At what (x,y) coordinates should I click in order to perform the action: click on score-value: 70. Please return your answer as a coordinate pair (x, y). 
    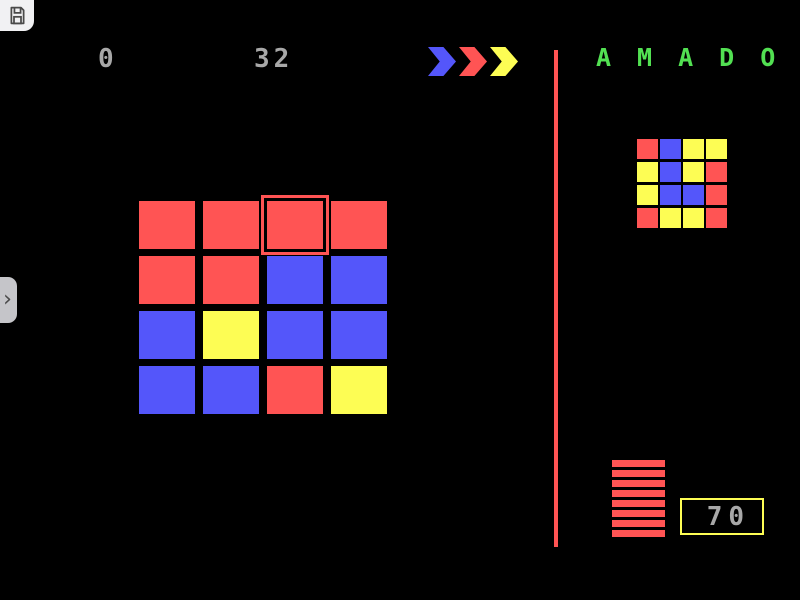
    Looking at the image, I should click on (728, 516).